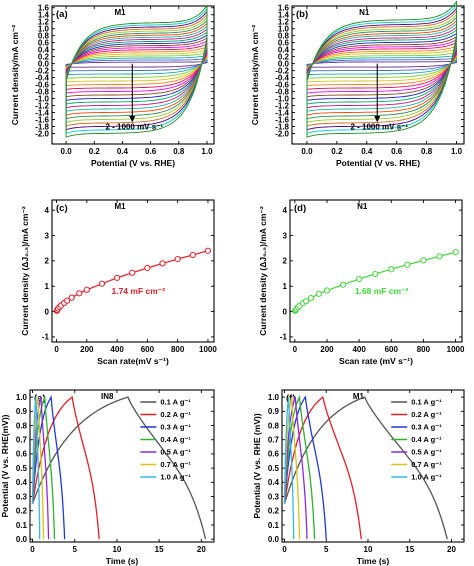 This screenshot has width=474, height=566. What do you see at coordinates (134, 126) in the screenshot?
I see `annotation-label: 2 - 1000 mV s⁻¹` at bounding box center [134, 126].